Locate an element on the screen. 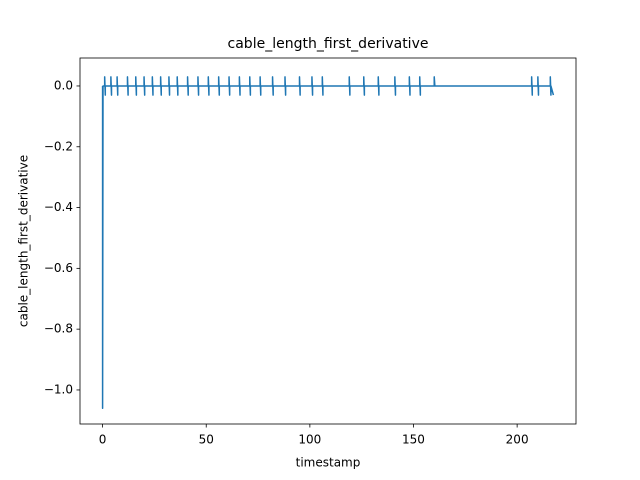  x-tick-label: 150 is located at coordinates (413, 440).